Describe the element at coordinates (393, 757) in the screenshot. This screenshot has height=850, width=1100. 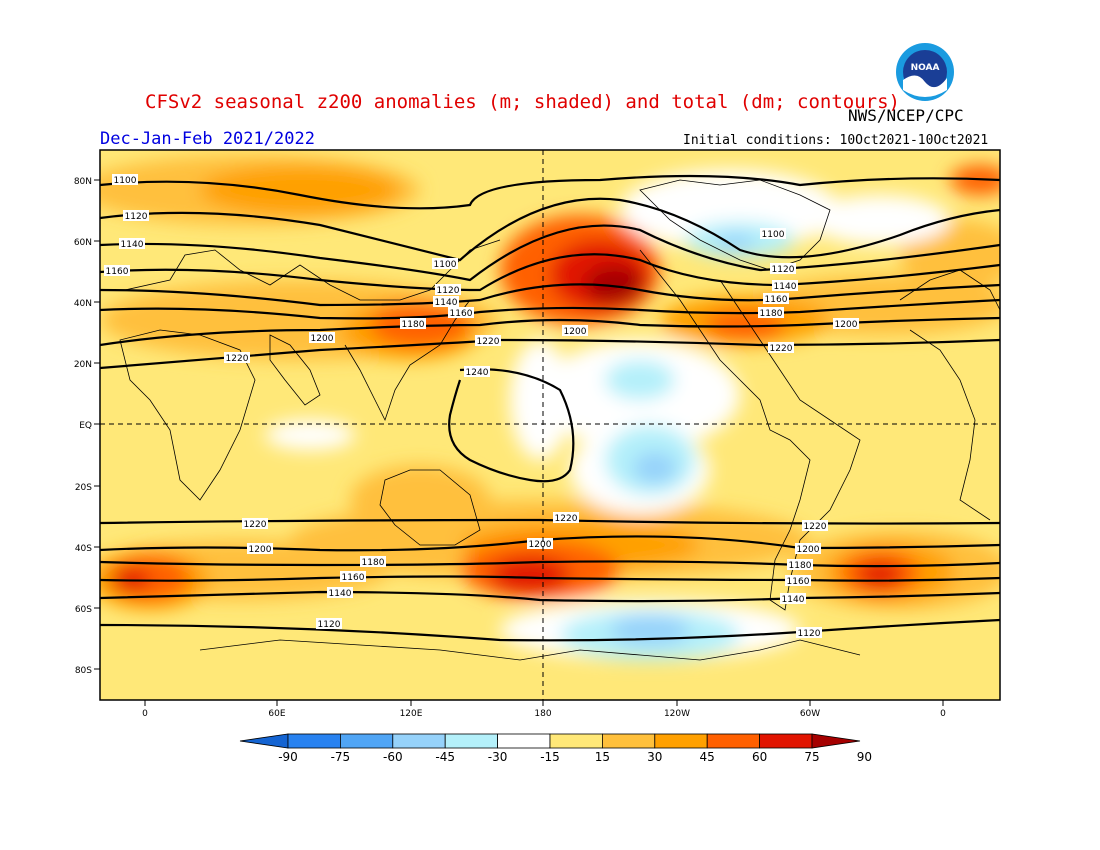
I see `colorbar-label: -60` at that location.